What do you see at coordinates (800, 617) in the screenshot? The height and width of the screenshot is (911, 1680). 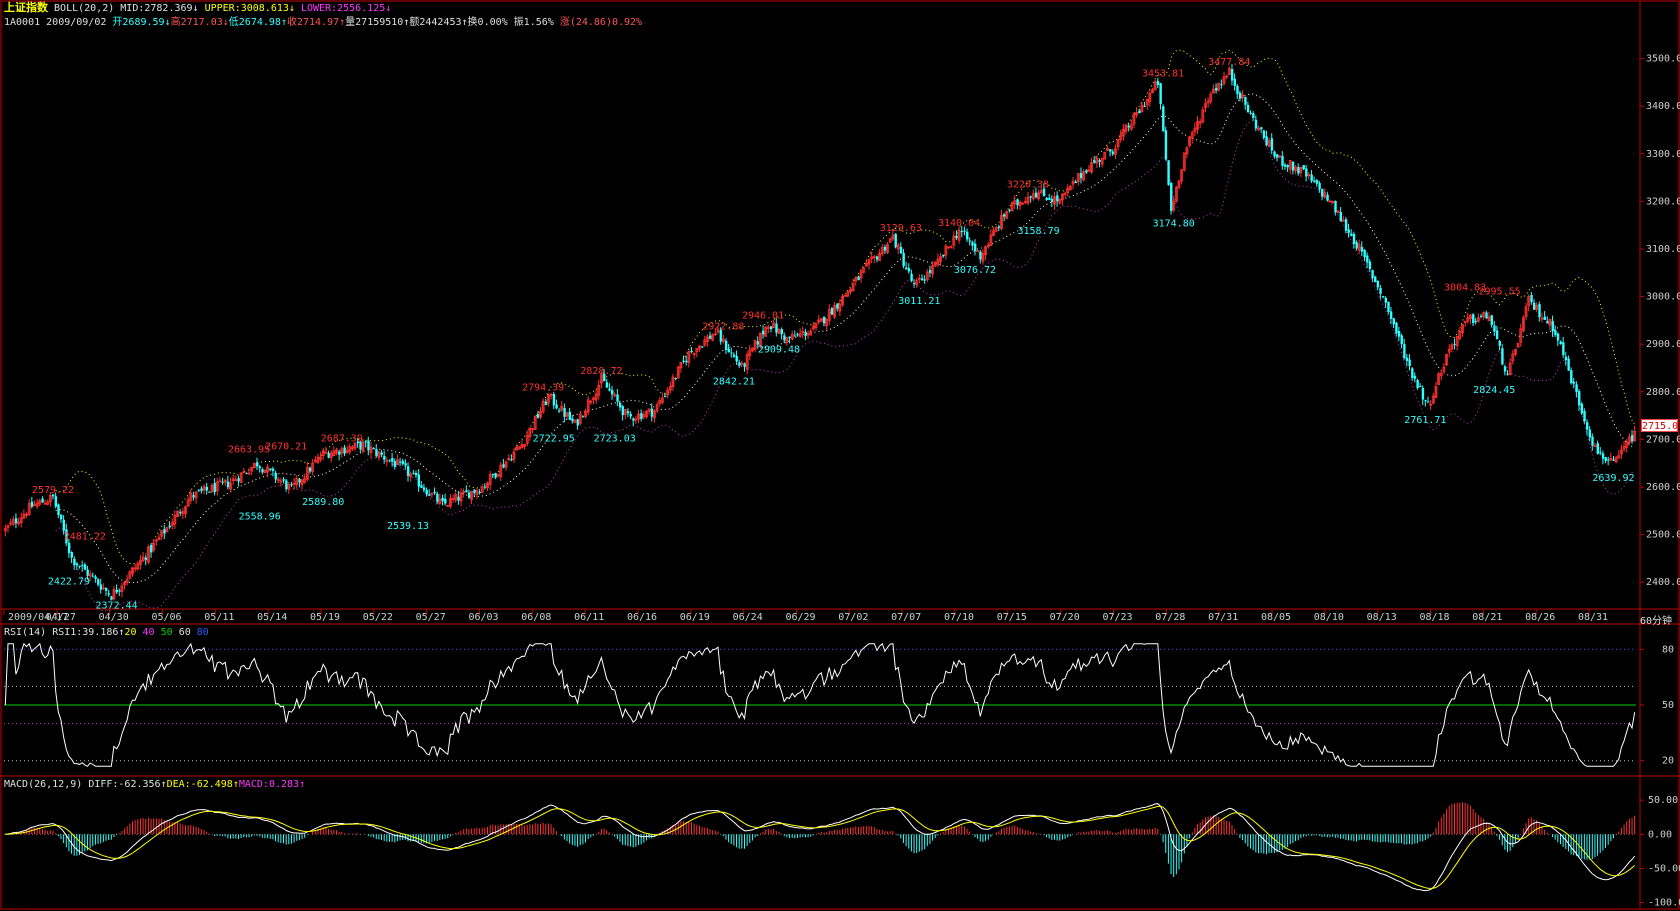 I see `date-tick-label: 06/29` at bounding box center [800, 617].